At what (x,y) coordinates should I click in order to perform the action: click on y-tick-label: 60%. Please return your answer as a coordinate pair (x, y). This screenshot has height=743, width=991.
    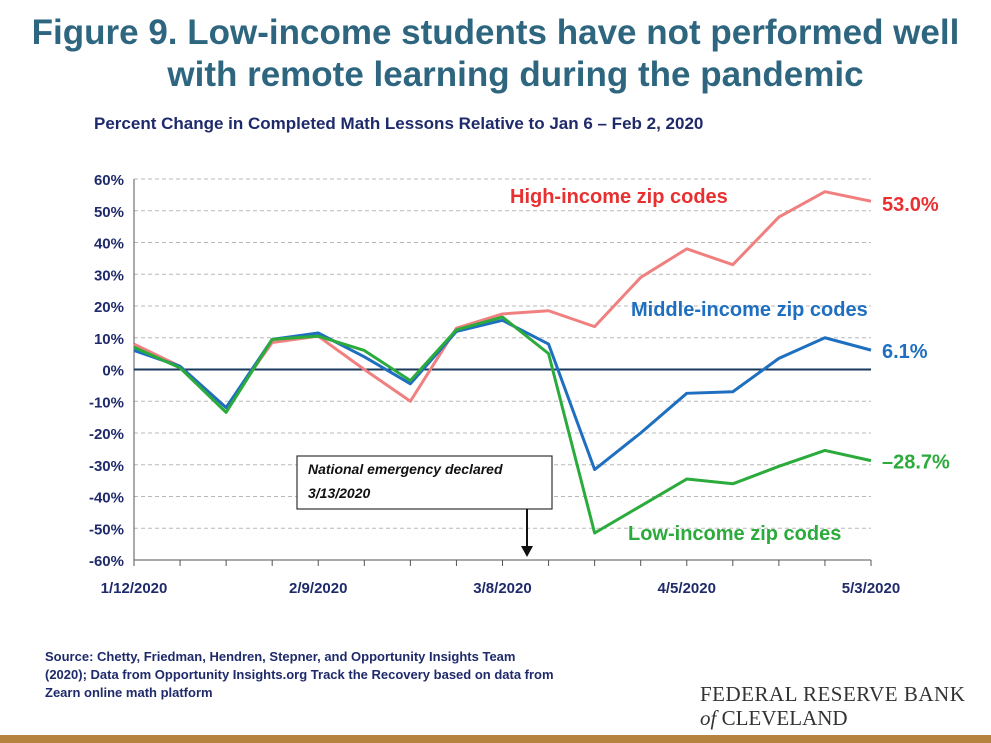
    Looking at the image, I should click on (109, 180).